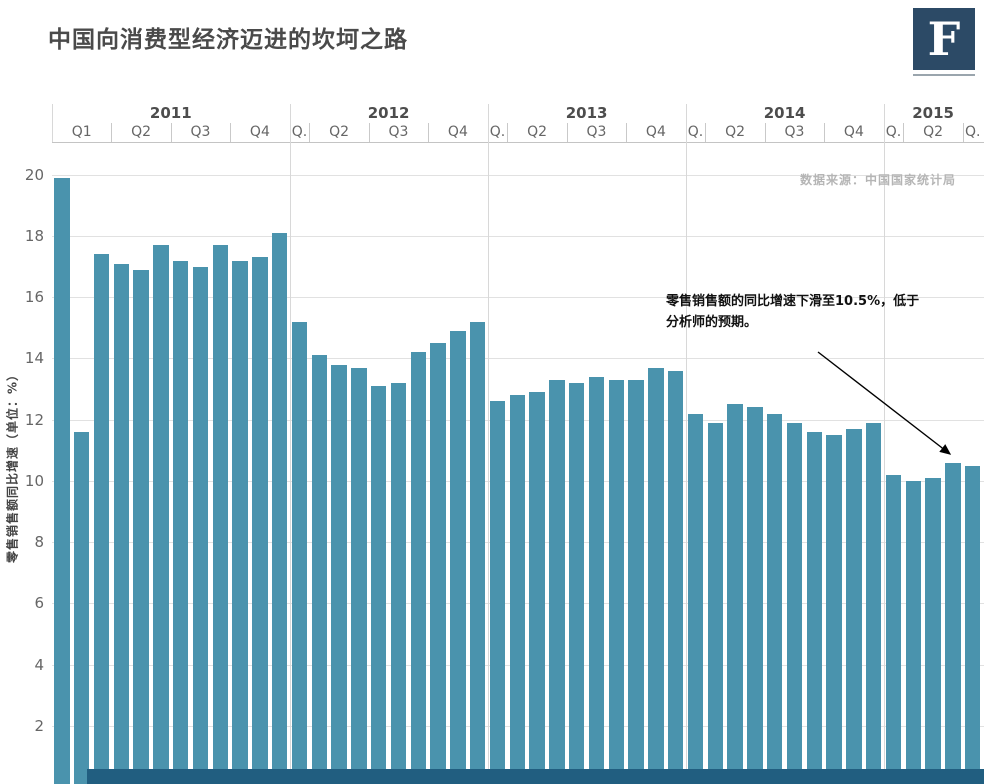 The width and height of the screenshot is (984, 784). What do you see at coordinates (816, 312) in the screenshot?
I see `annotation-text: 零售销售额的同比增速下滑至10.5%，低于 分析师的预期。` at bounding box center [816, 312].